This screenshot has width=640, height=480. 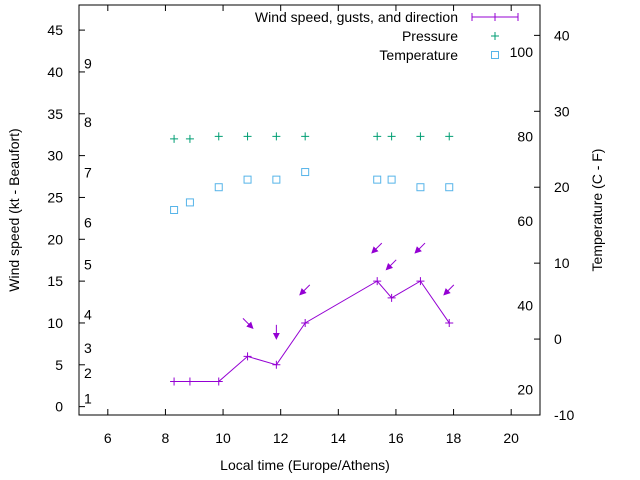 I want to click on y-left-tick-label: 45, so click(x=55, y=30).